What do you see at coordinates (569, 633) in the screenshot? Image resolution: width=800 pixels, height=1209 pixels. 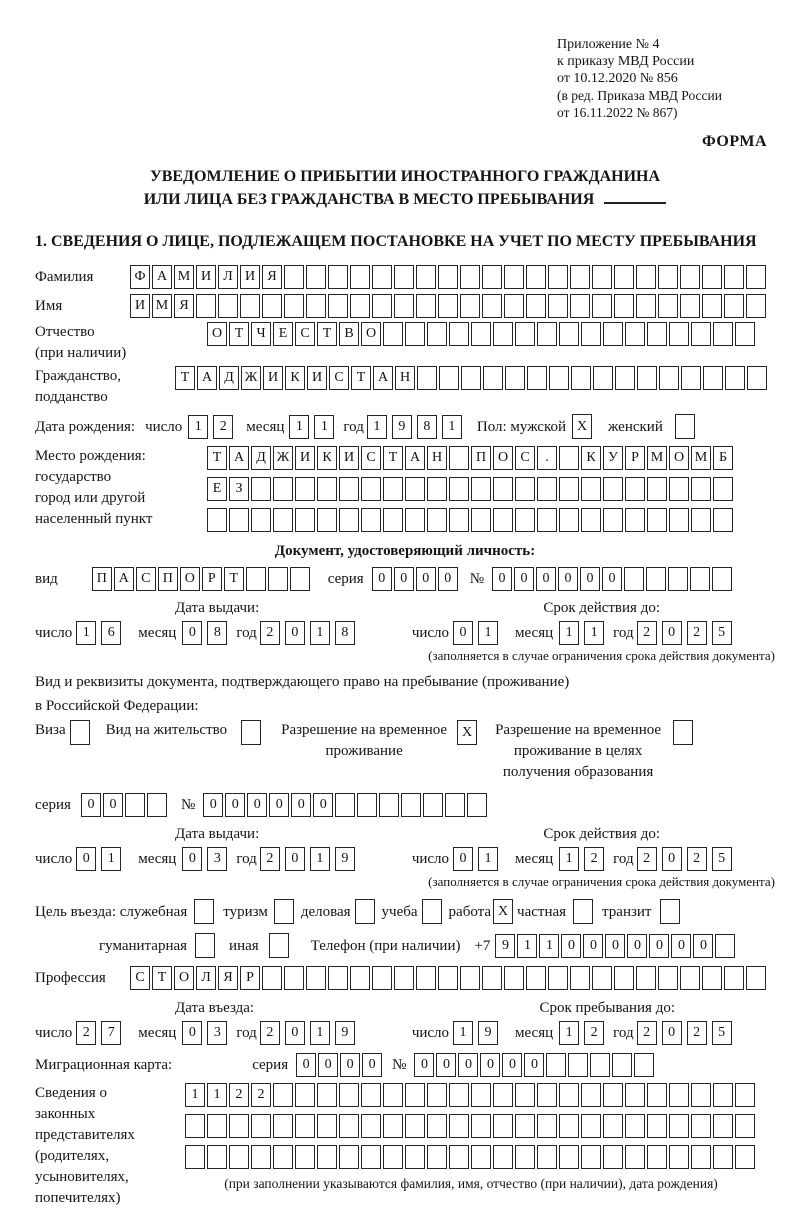 I see `doc-expiry-month-cell: 1` at bounding box center [569, 633].